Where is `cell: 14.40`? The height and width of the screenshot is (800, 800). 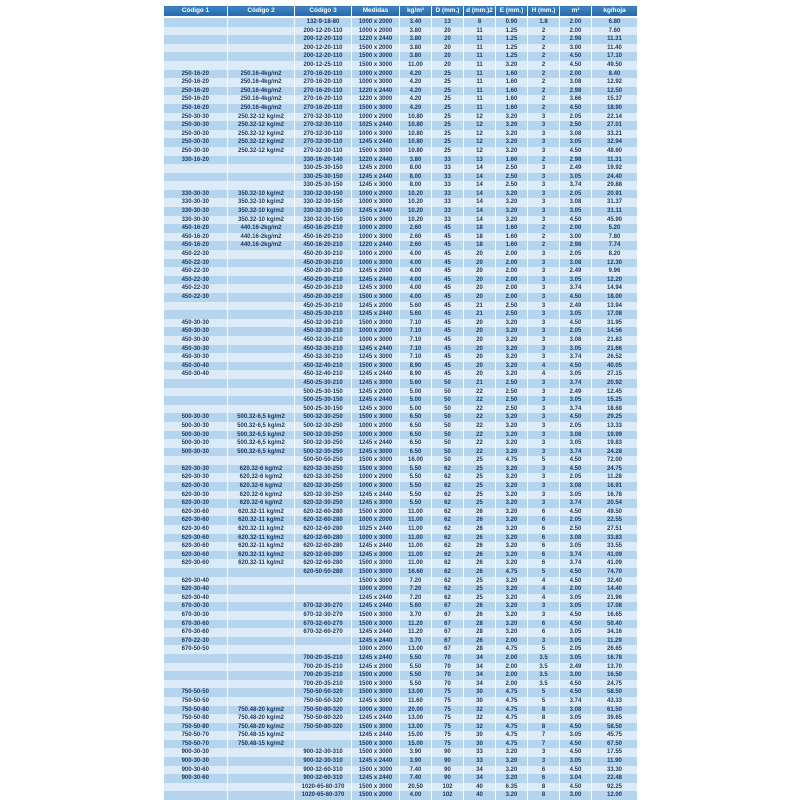
cell: 14.40 is located at coordinates (614, 589).